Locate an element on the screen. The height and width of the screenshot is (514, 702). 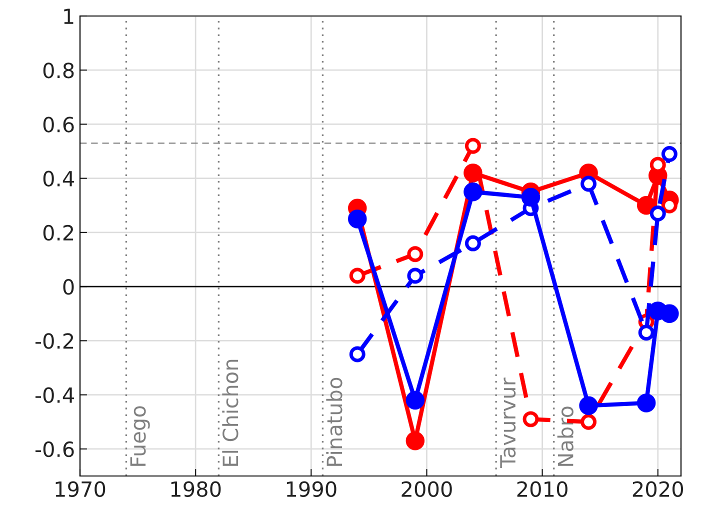
ref-line-label: El Chichon is located at coordinates (230, 413).